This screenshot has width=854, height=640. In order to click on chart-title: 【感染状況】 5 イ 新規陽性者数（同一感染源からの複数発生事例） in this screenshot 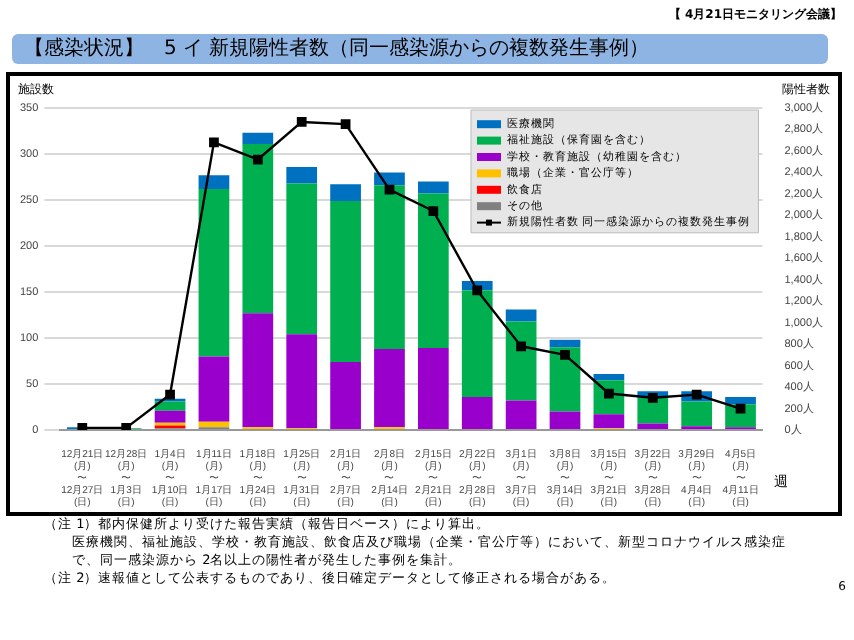, I will do `click(420, 49)`.